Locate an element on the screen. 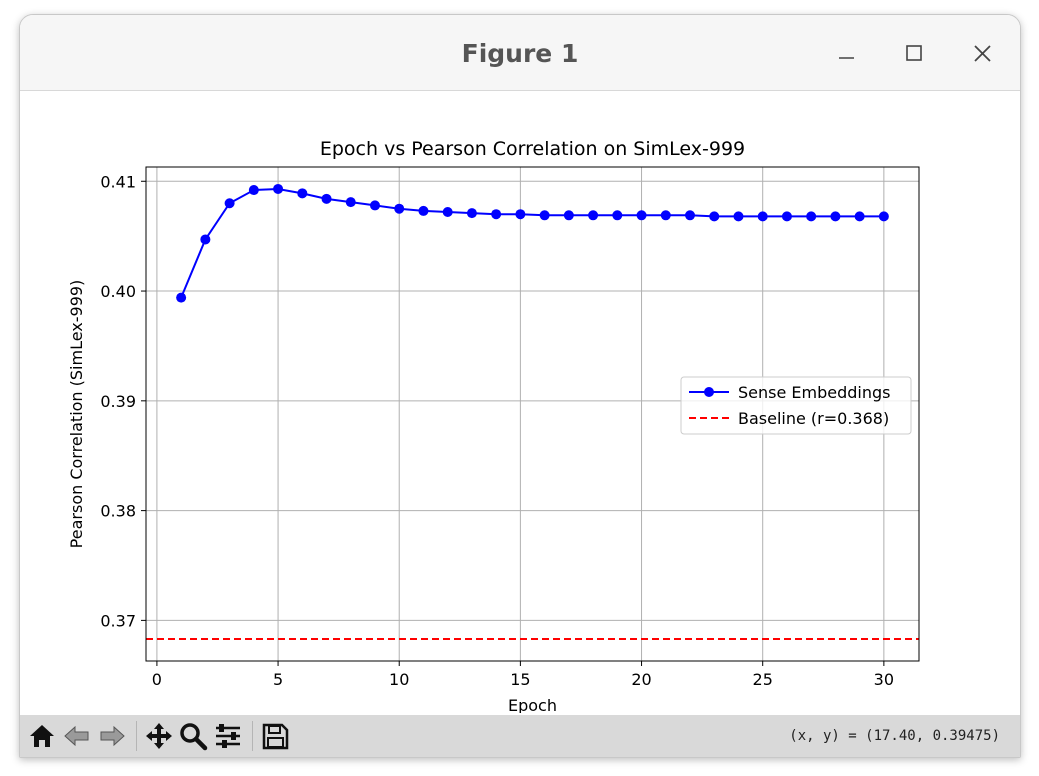 Image resolution: width=1039 pixels, height=776 pixels. close-button is located at coordinates (982, 55).